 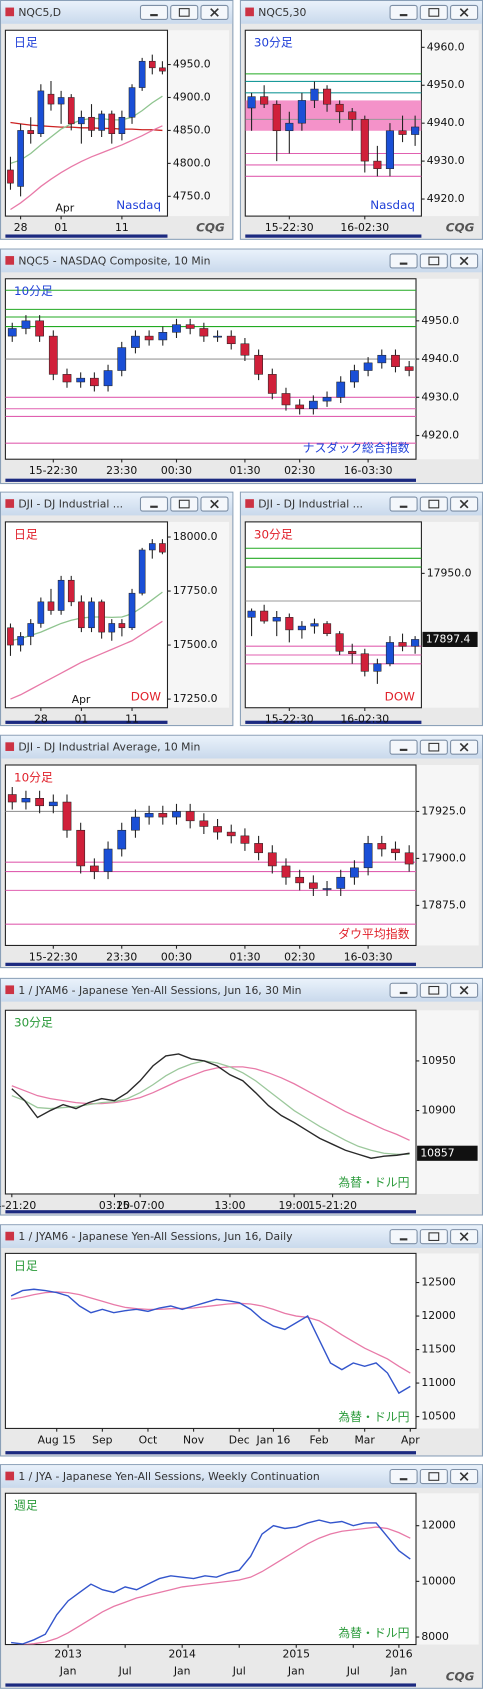 I want to click on y-tick-label: 4930.0, so click(x=440, y=396).